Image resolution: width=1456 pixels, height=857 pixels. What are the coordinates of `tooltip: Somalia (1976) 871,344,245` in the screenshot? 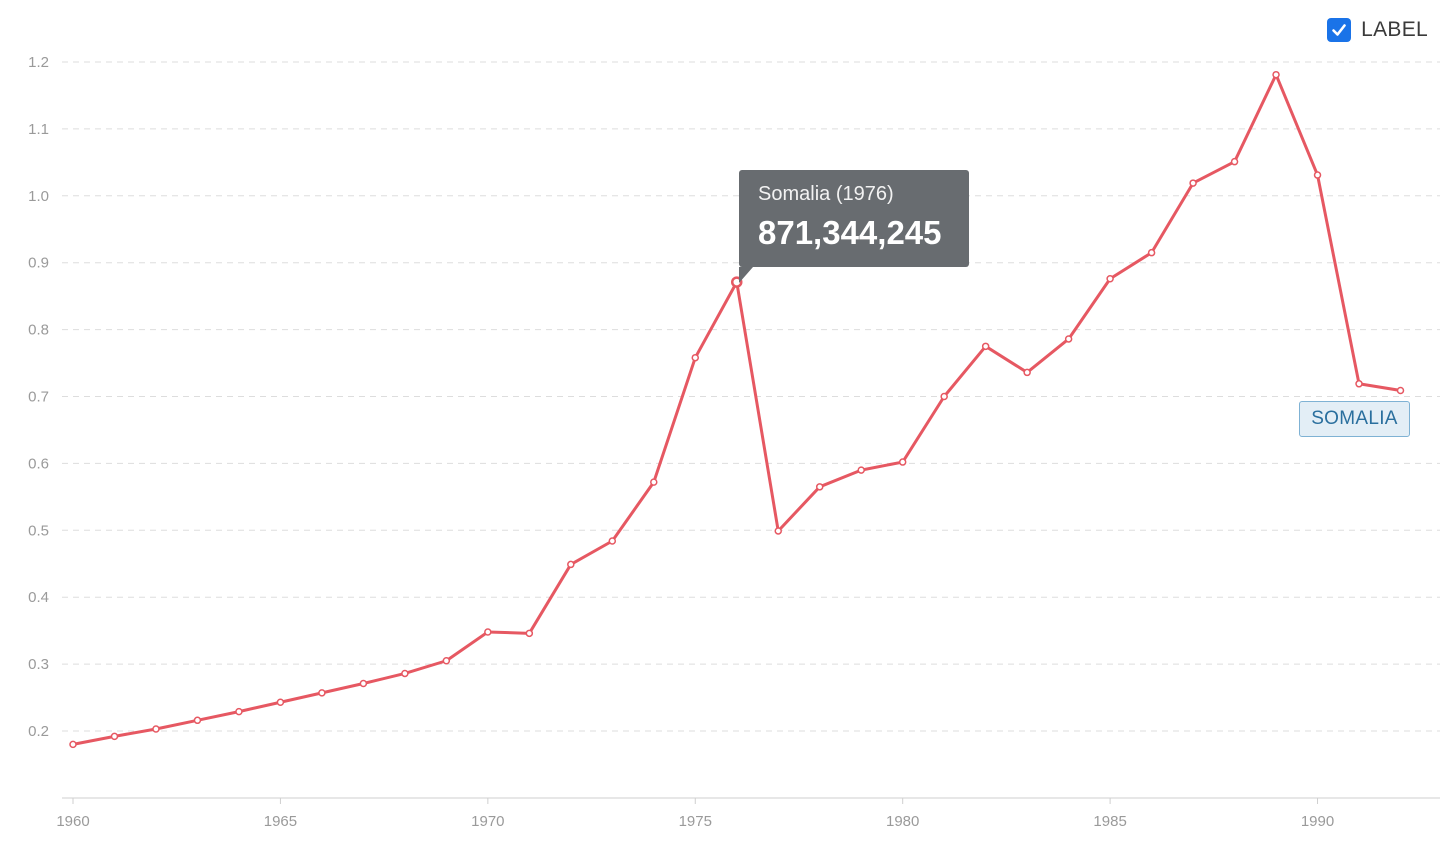 It's located at (854, 226).